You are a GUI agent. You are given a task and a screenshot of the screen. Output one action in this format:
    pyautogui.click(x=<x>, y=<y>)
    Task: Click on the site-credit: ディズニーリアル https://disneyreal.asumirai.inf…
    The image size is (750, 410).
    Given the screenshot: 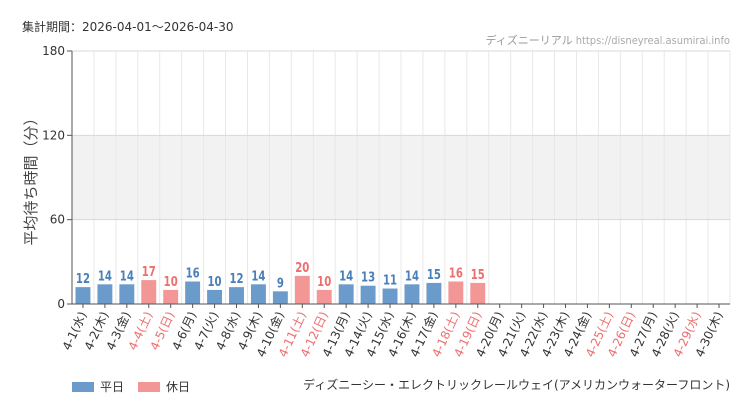 What is the action you would take?
    pyautogui.click(x=607, y=40)
    